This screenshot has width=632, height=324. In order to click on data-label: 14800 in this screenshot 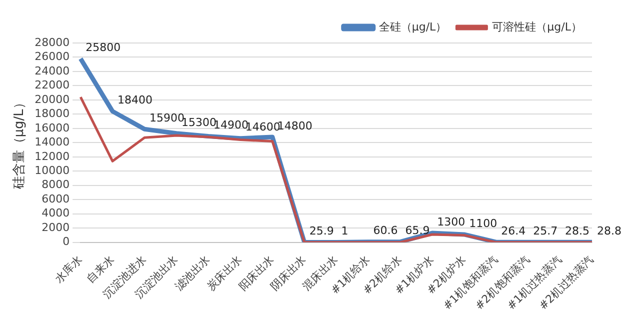, I will do `click(294, 125)`.